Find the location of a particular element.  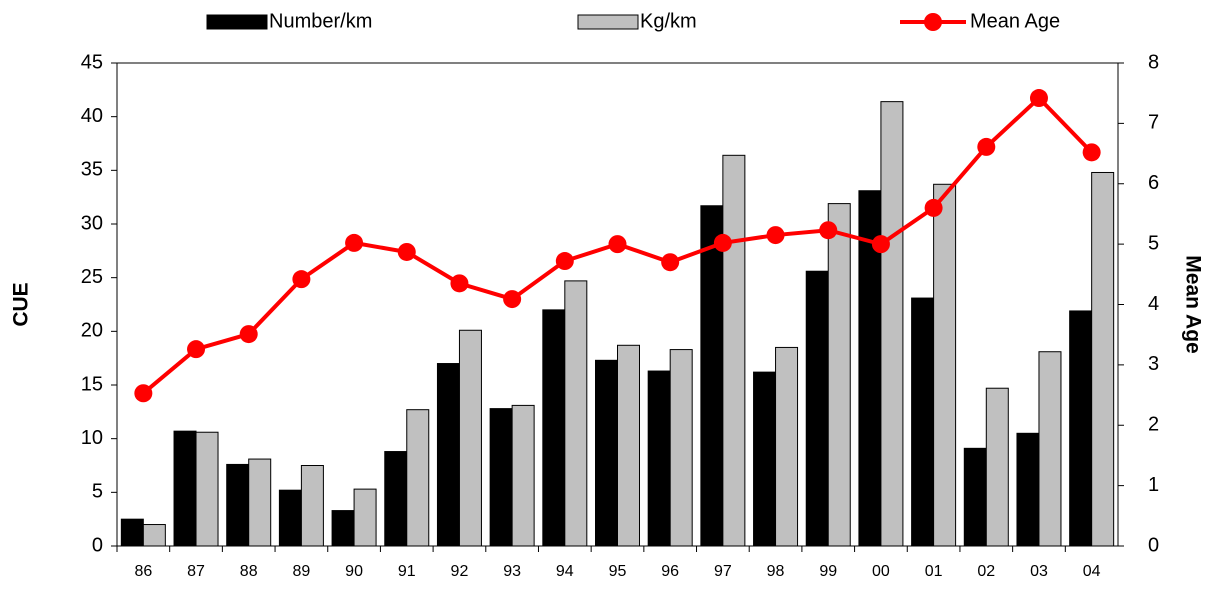

x-tick-label: 87 is located at coordinates (196, 571).